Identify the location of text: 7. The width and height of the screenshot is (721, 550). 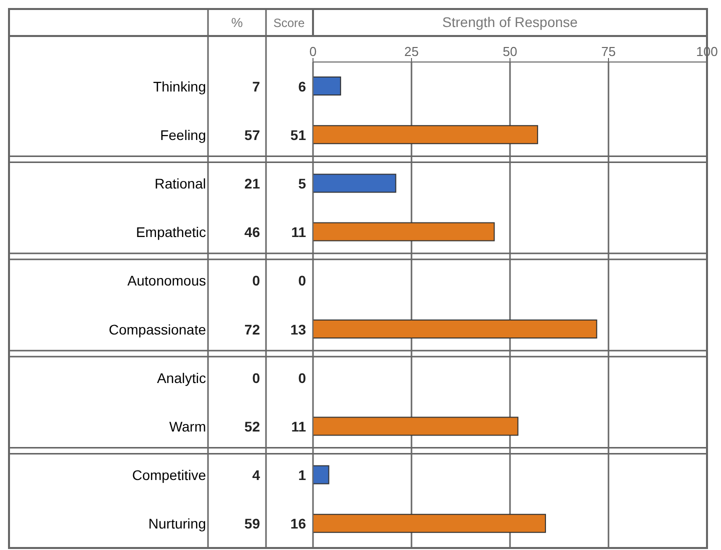
(256, 86).